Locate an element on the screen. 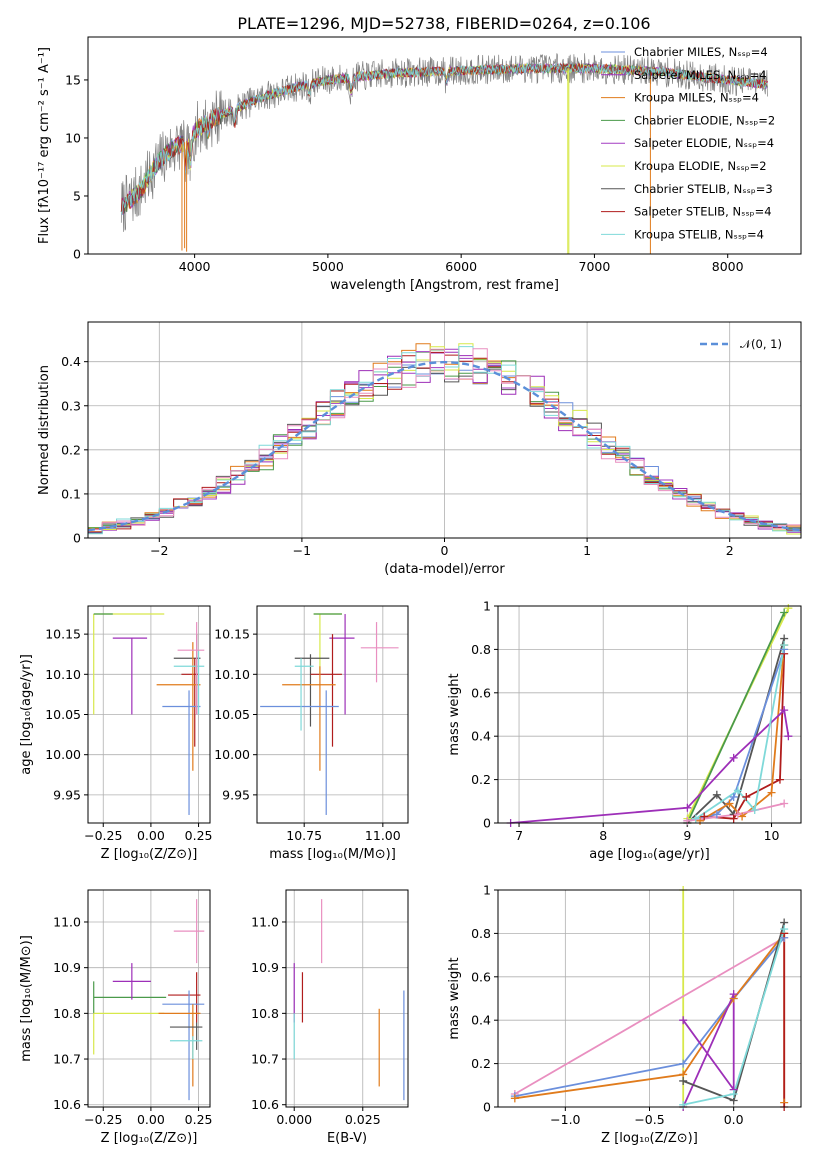 Image resolution: width=819 pixels, height=1170 pixels. x-tick-label: 6000 is located at coordinates (461, 266).